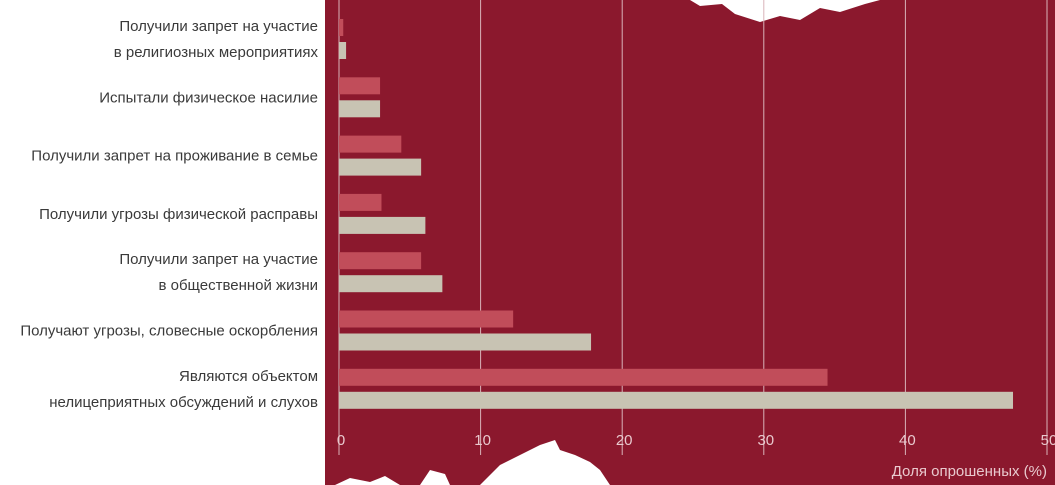 Image resolution: width=1055 pixels, height=485 pixels. What do you see at coordinates (341, 440) in the screenshot?
I see `x-tick-label: 0` at bounding box center [341, 440].